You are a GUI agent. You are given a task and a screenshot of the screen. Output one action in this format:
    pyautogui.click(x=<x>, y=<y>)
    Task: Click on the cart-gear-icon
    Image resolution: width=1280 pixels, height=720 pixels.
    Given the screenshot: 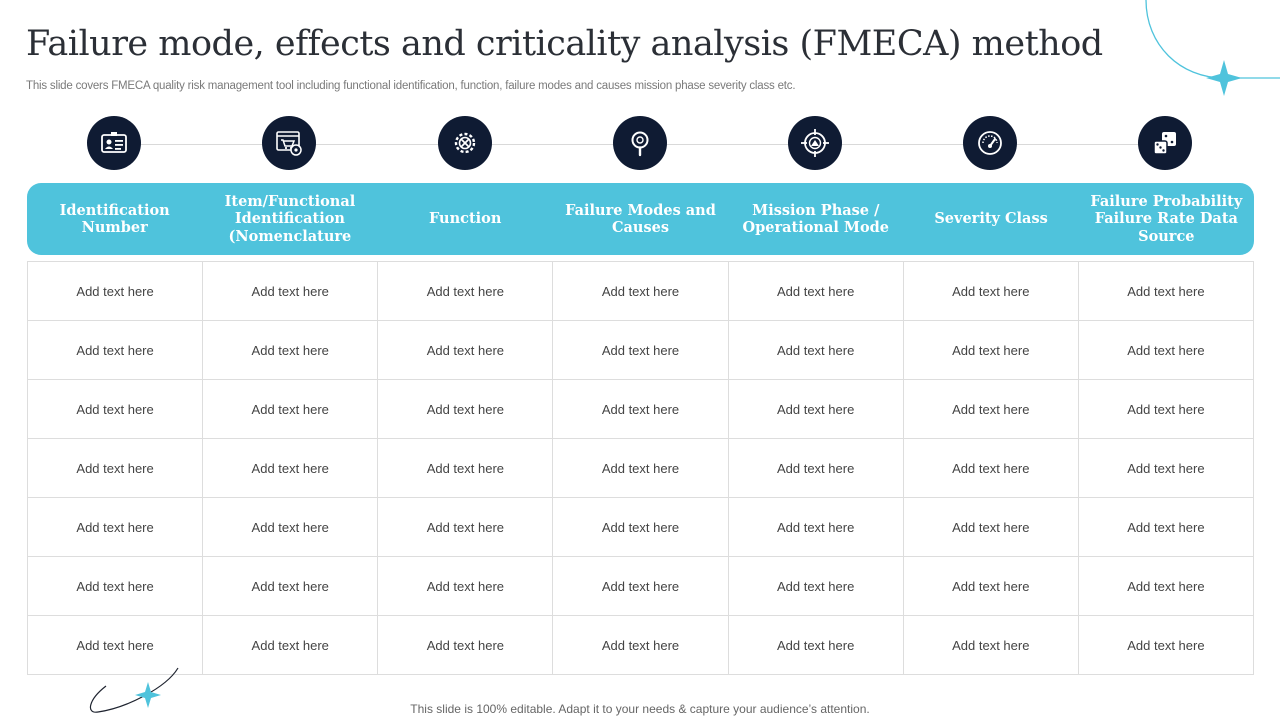 What is the action you would take?
    pyautogui.click(x=289, y=143)
    